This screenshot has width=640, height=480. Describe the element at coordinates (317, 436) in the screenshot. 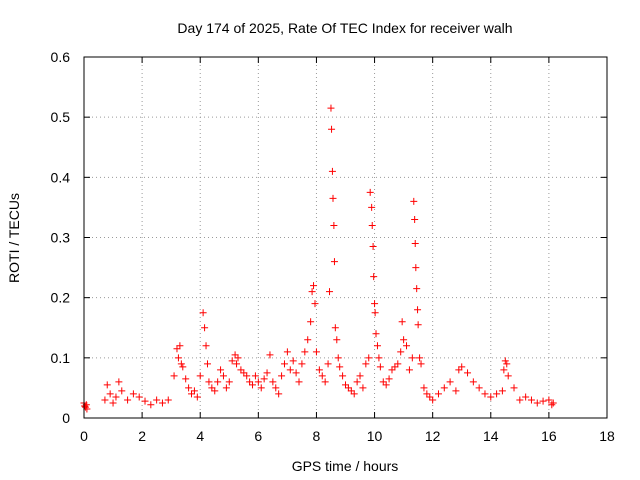

I see `x-tick-label: 8` at that location.